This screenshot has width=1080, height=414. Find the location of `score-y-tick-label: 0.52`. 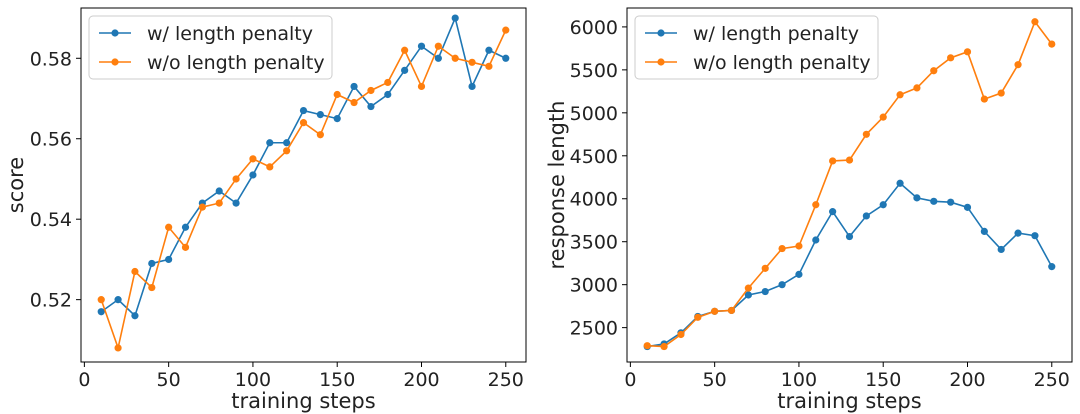

score-y-tick-label: 0.52 is located at coordinates (51, 301).